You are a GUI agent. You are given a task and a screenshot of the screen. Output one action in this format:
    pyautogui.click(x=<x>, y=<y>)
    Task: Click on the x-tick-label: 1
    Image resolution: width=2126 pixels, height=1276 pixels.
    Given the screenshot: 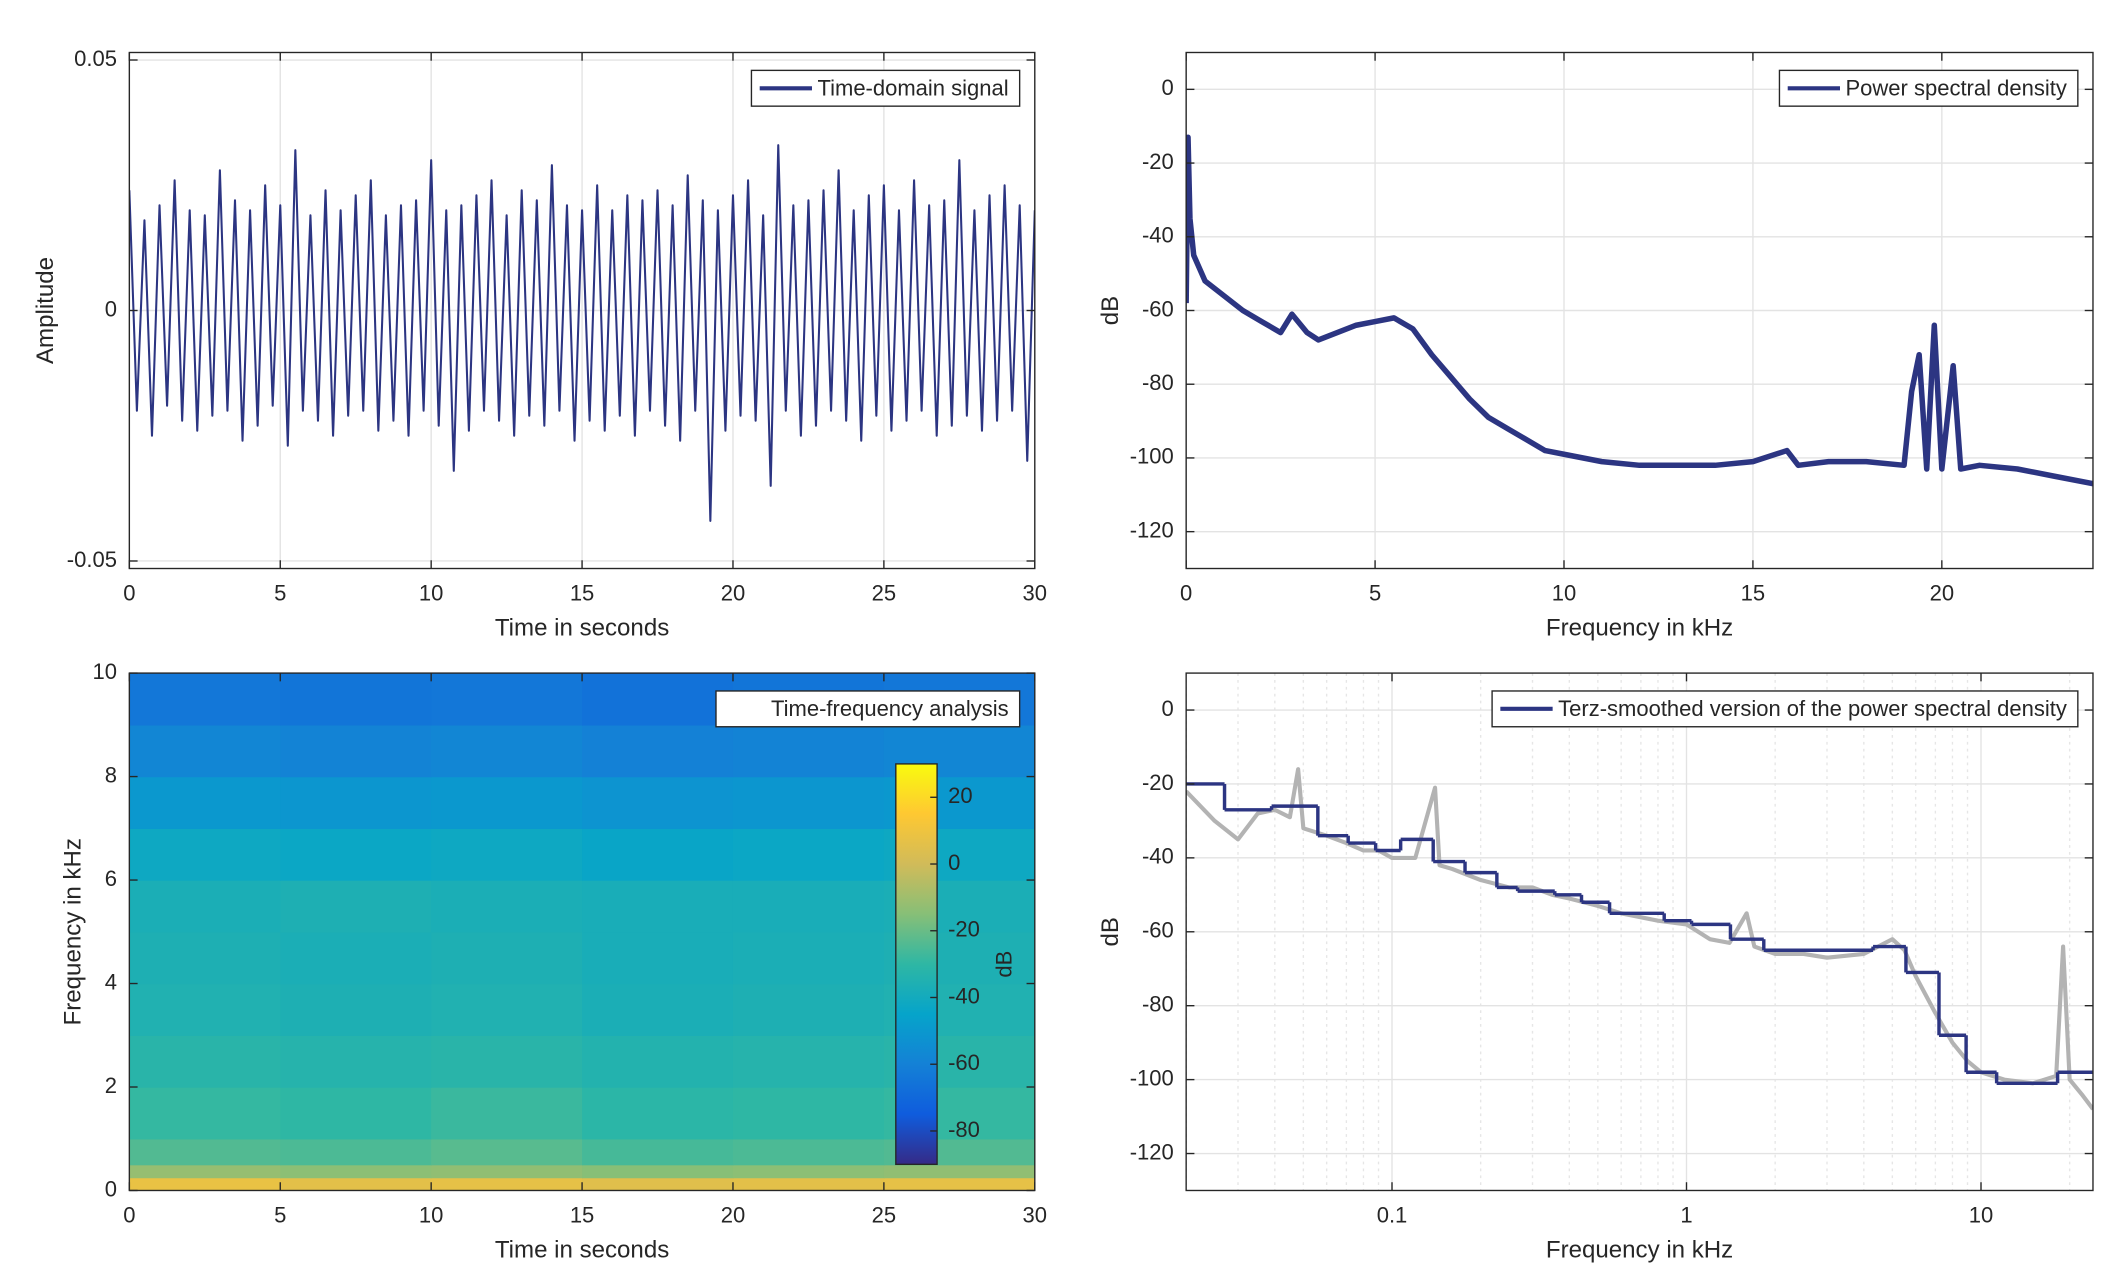 What is the action you would take?
    pyautogui.click(x=1686, y=1214)
    